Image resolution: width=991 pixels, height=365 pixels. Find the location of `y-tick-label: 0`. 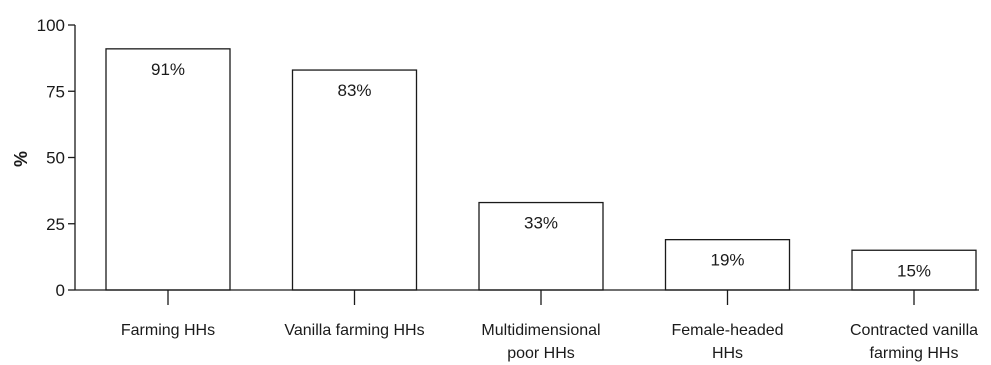

y-tick-label: 0 is located at coordinates (60, 290).